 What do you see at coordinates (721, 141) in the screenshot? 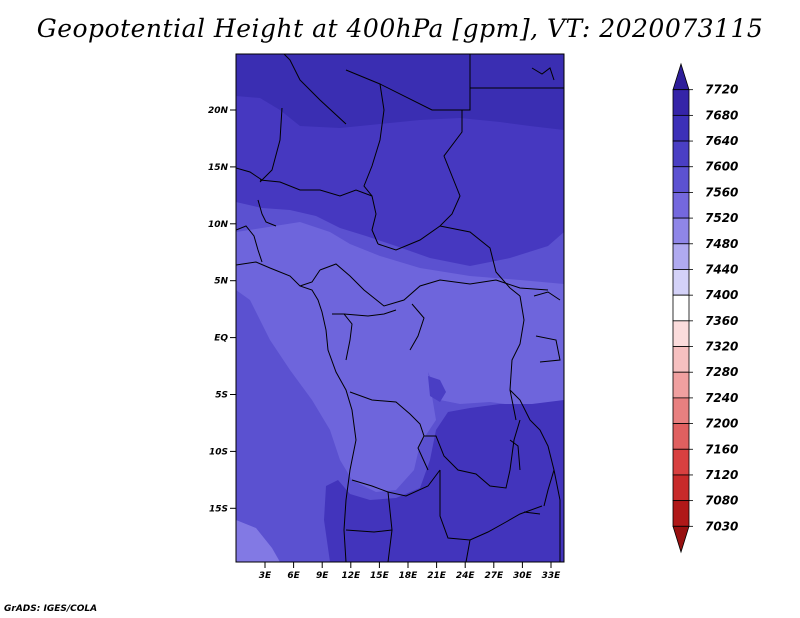
I see `colorbar-label: 7640` at bounding box center [721, 141].